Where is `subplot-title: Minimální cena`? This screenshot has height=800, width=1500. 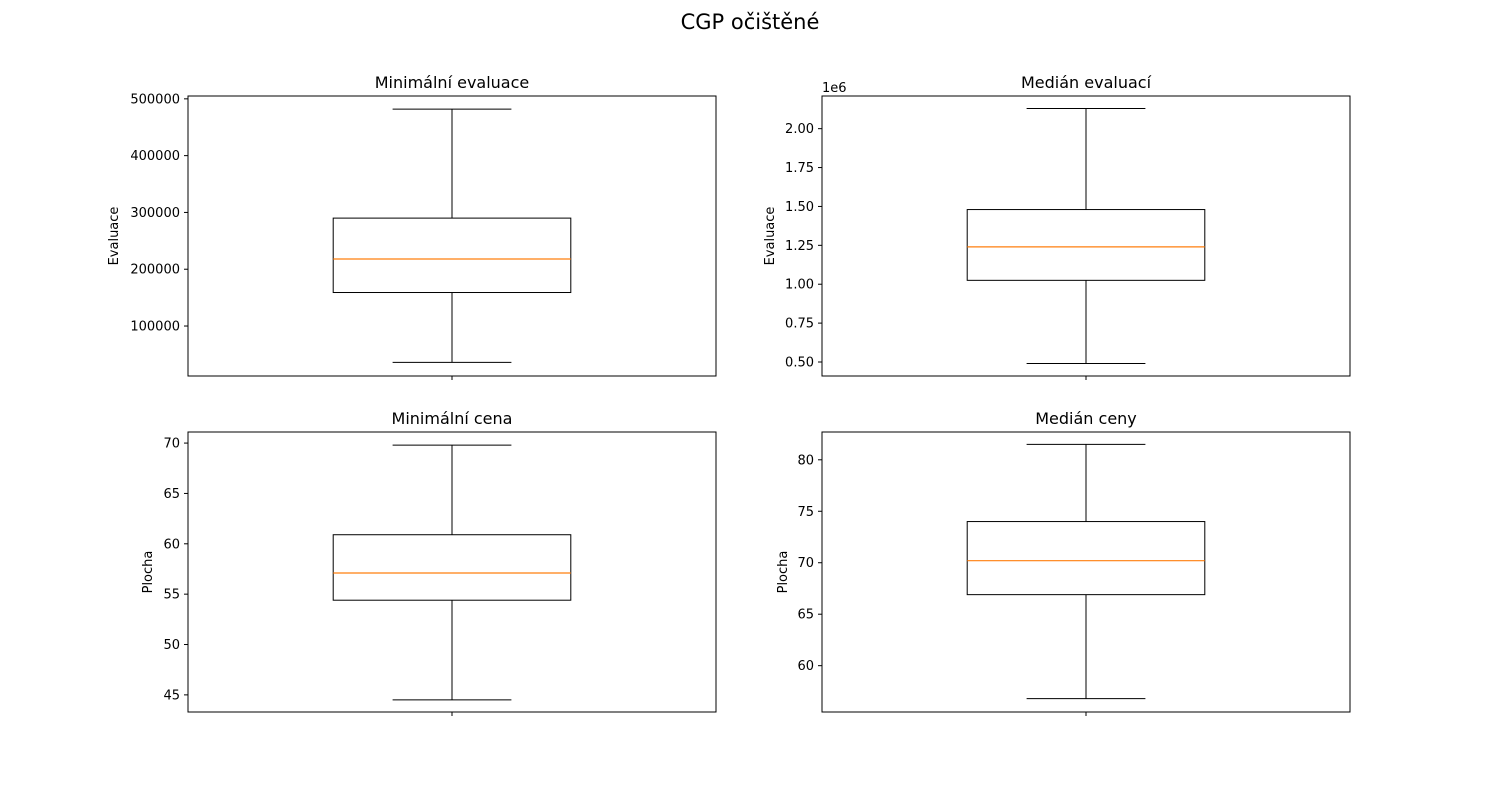
subplot-title: Minimální cena is located at coordinates (452, 418).